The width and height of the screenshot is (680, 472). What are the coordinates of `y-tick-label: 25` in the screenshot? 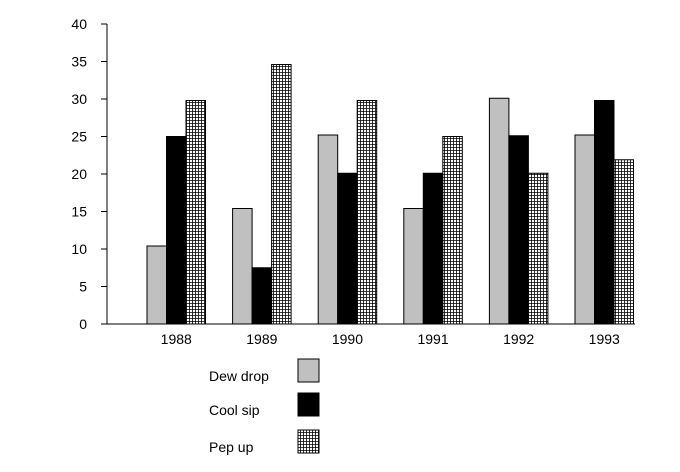 It's located at (79, 137).